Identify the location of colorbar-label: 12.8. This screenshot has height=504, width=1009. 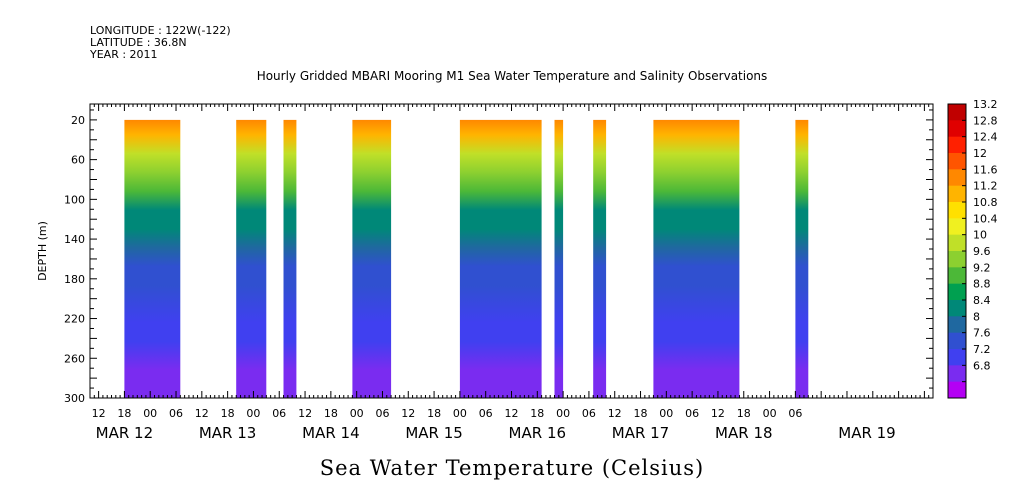
(985, 120).